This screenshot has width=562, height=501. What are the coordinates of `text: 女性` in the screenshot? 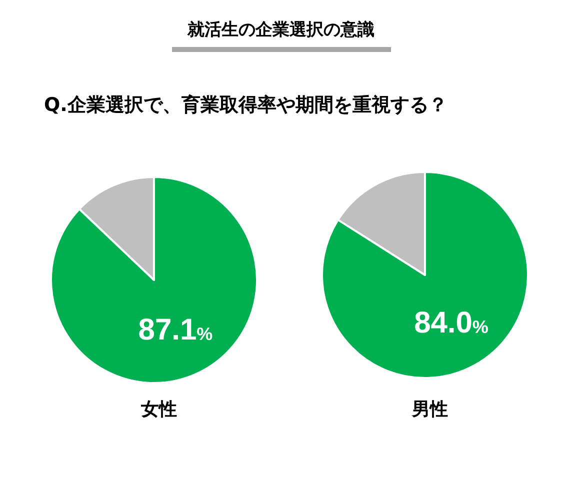 It's located at (158, 409).